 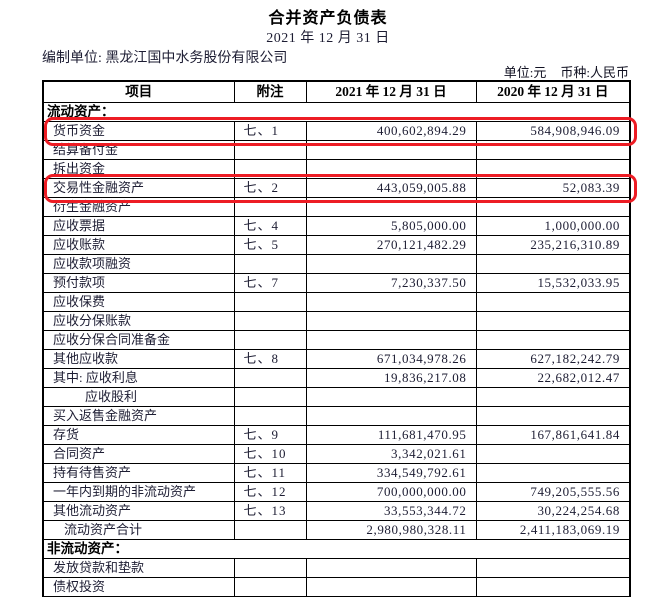 What do you see at coordinates (138, 492) in the screenshot?
I see `item-cell: 一年内到期的非流动资产` at bounding box center [138, 492].